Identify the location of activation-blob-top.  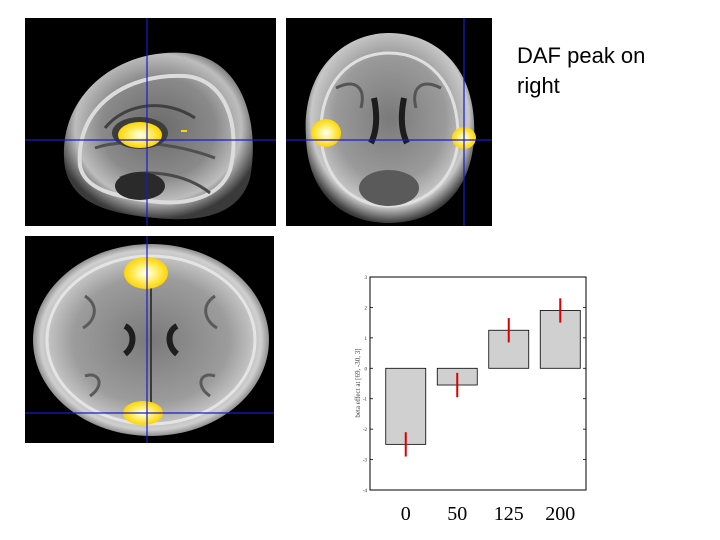
(146, 273).